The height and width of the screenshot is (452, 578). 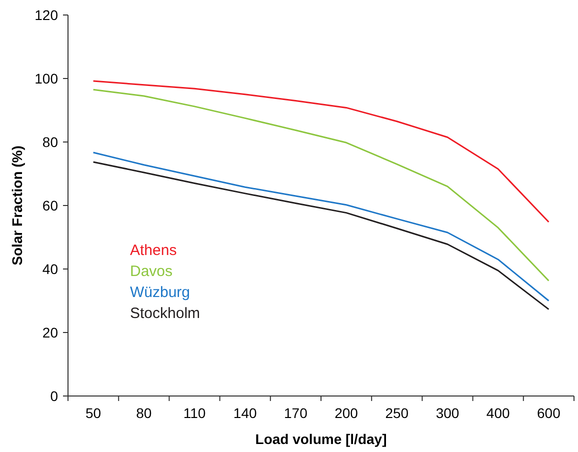 What do you see at coordinates (151, 271) in the screenshot?
I see `text: Davos` at bounding box center [151, 271].